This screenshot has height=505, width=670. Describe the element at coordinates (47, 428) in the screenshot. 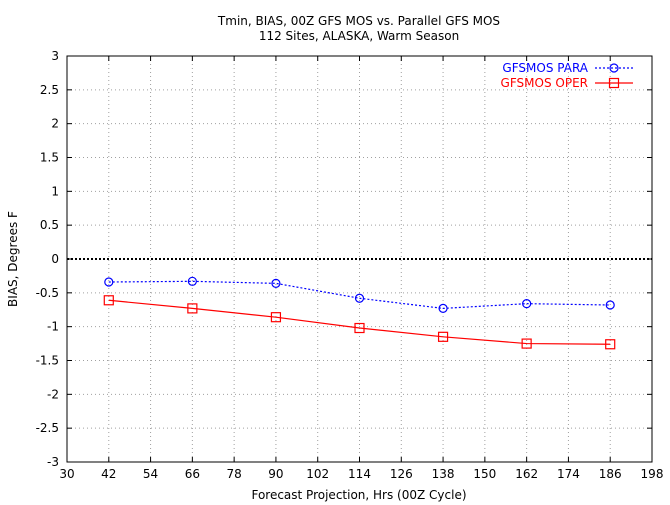

I see `y-tick-label: -2.5` at that location.